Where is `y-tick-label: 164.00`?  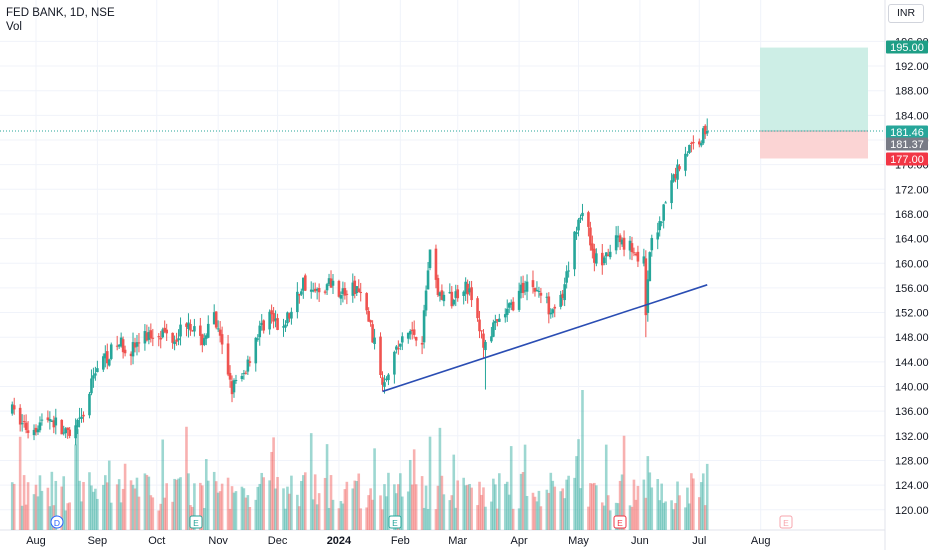 y-tick-label: 164.00 is located at coordinates (912, 240).